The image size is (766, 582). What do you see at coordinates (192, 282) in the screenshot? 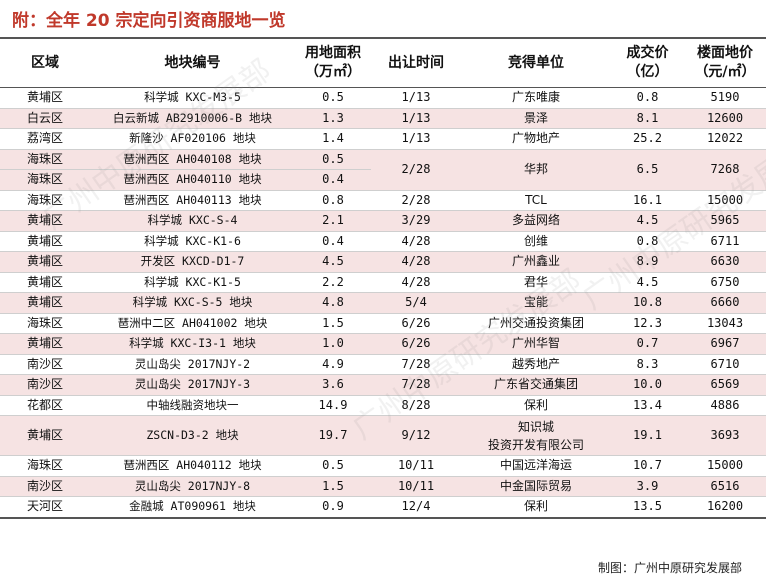
I see `cell-plot: 科学城 KXC-K1-5` at bounding box center [192, 282].